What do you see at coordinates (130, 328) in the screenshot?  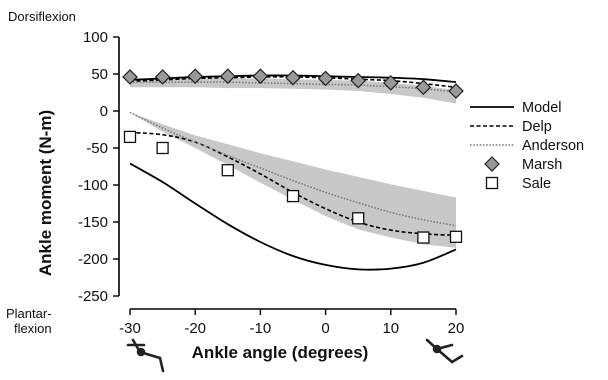 I see `x-tick-label: -30` at bounding box center [130, 328].